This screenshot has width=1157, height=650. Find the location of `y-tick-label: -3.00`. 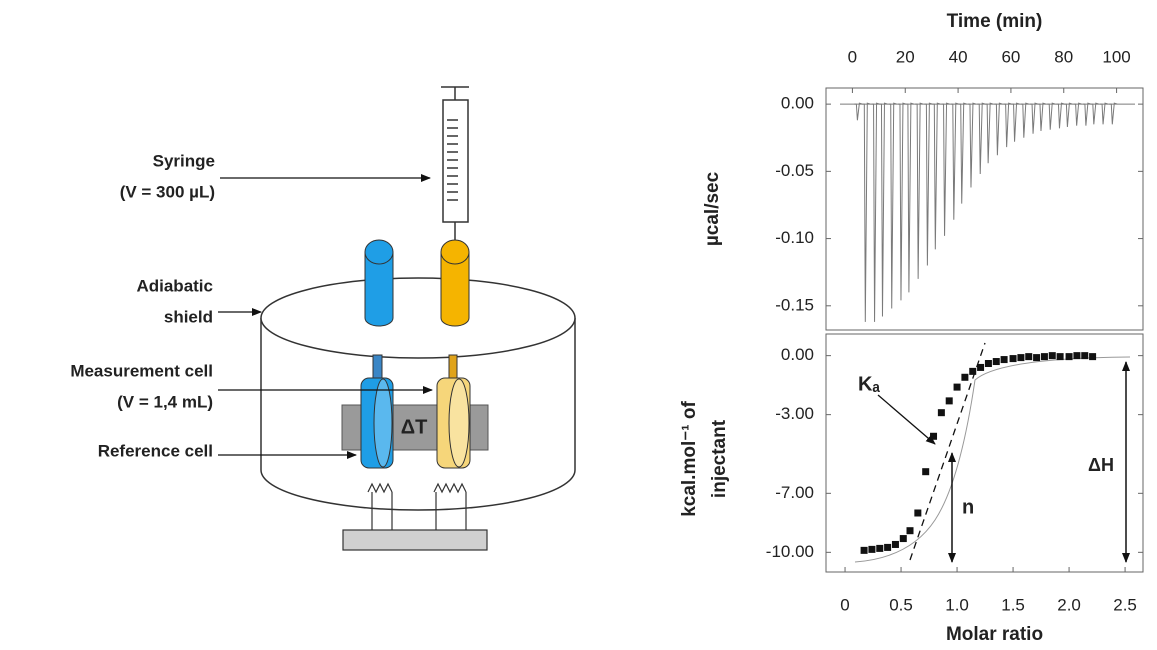

y-tick-label: -3.00 is located at coordinates (794, 413).